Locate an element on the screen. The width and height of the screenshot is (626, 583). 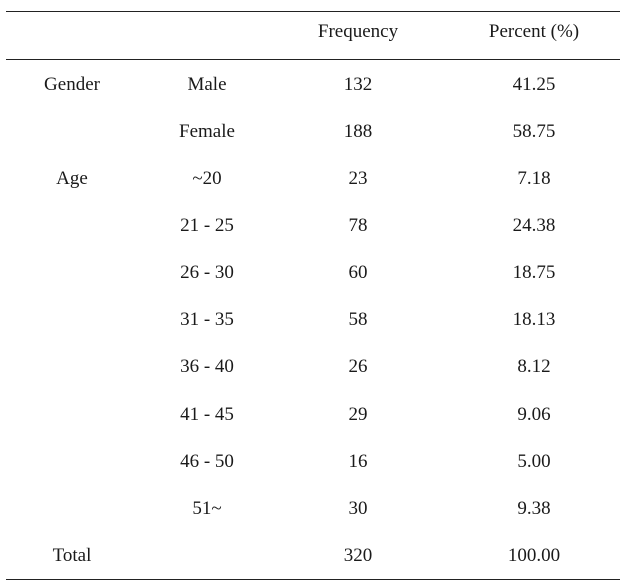
row-group-label: Total is located at coordinates (72, 555).